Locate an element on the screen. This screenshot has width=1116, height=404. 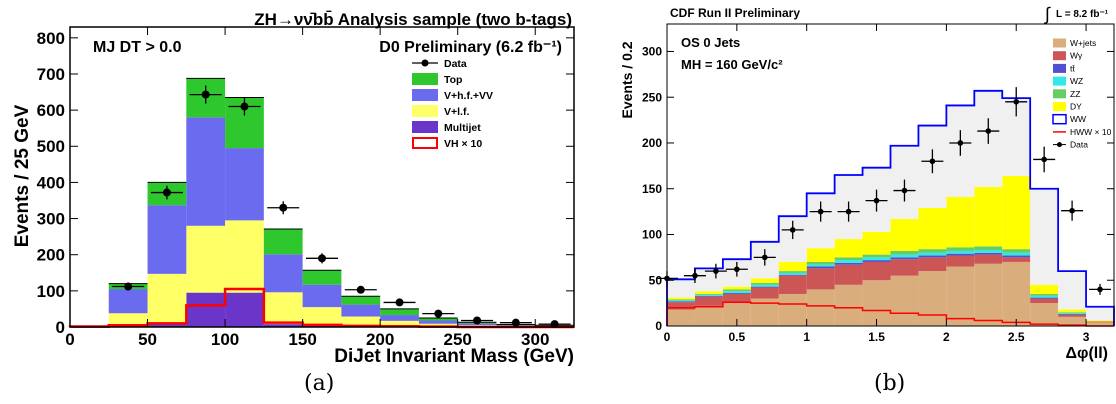
legend-swatch-zz is located at coordinates (1059, 94).